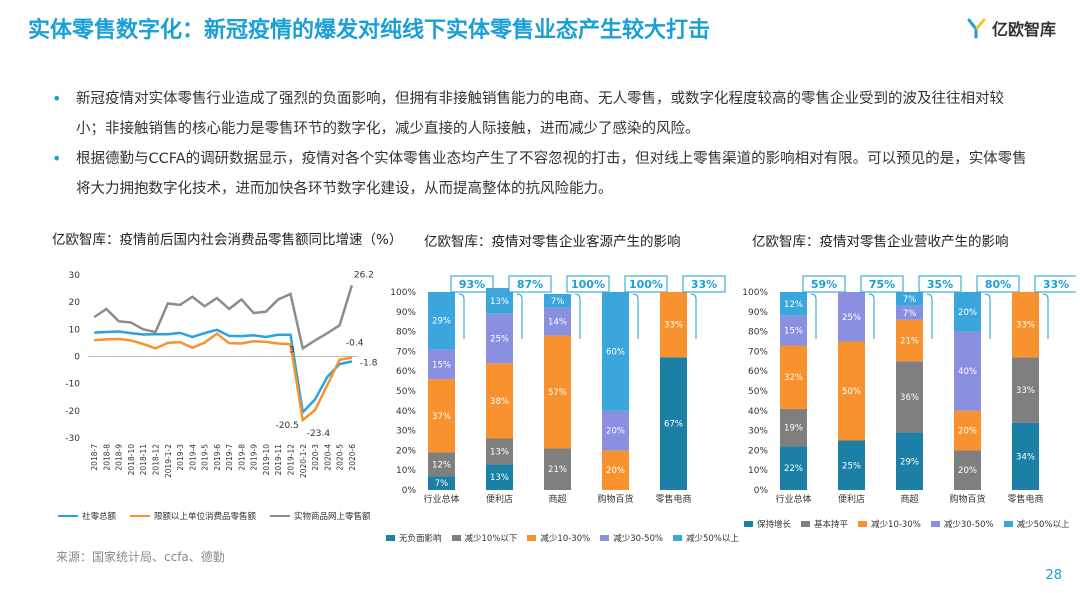 This screenshot has height=593, width=1080. I want to click on legend-item: 保持增长, so click(767, 524).